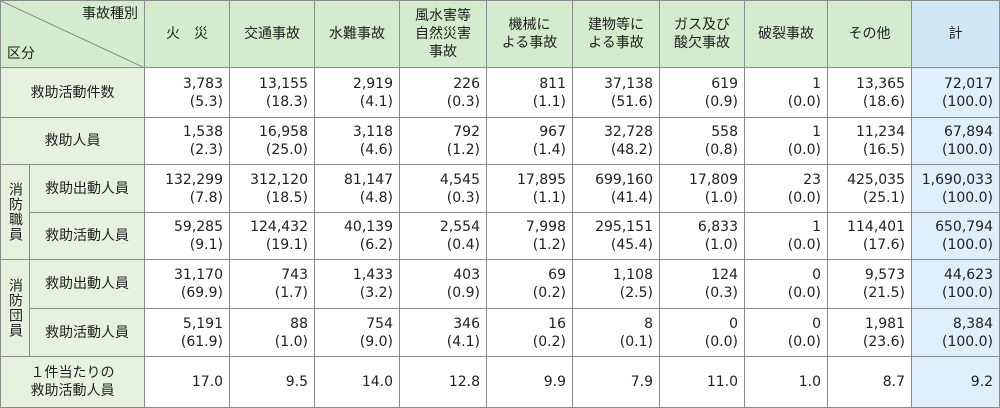  I want to click on share: (0.8), so click(721, 150).